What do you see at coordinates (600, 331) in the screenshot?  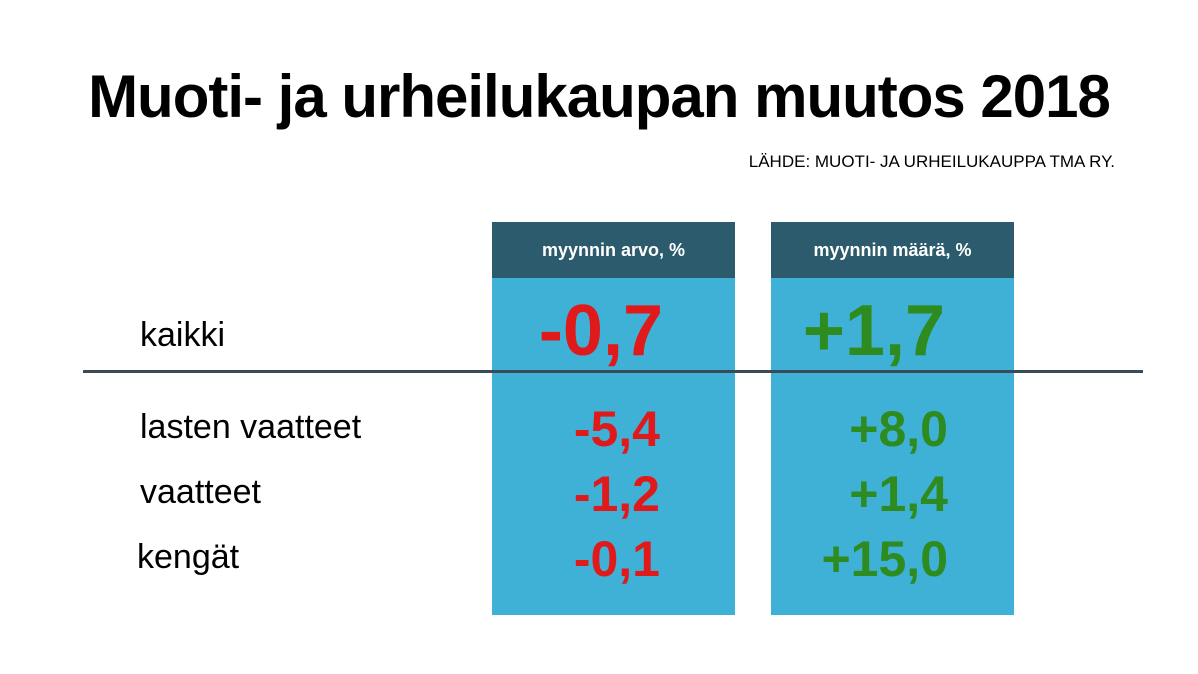 I see `value: -0,7` at bounding box center [600, 331].